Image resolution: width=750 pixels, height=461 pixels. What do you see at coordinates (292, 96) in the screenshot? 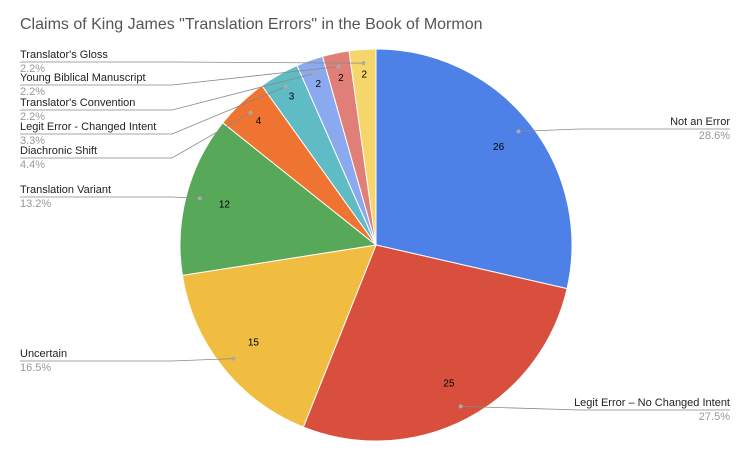
I see `count-label: 3` at bounding box center [292, 96].